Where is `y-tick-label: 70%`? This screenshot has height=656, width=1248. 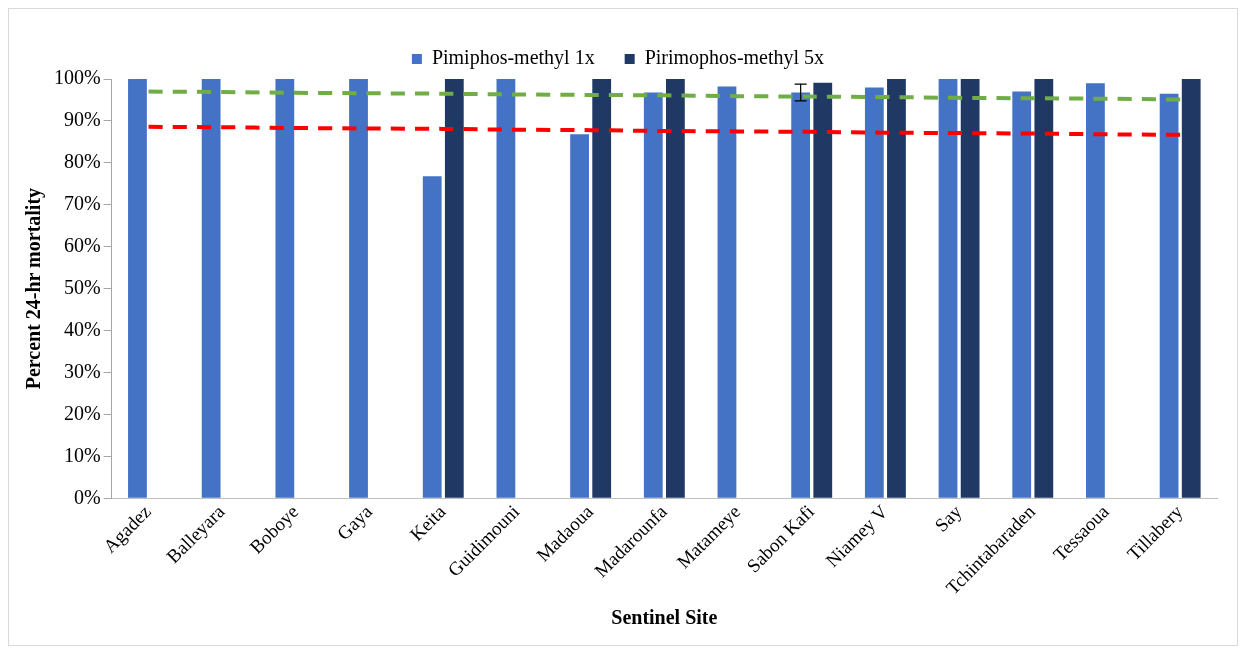 y-tick-label: 70% is located at coordinates (82, 203).